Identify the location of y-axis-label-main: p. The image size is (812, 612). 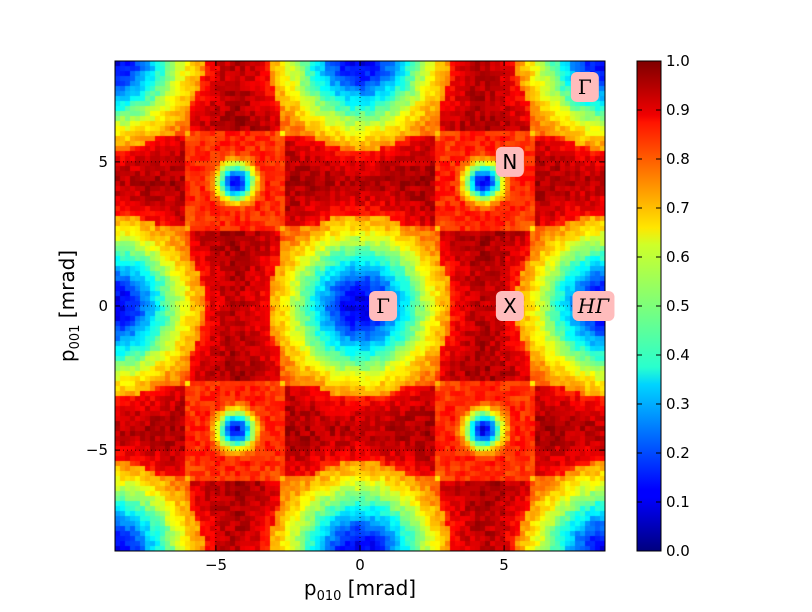
(67, 355).